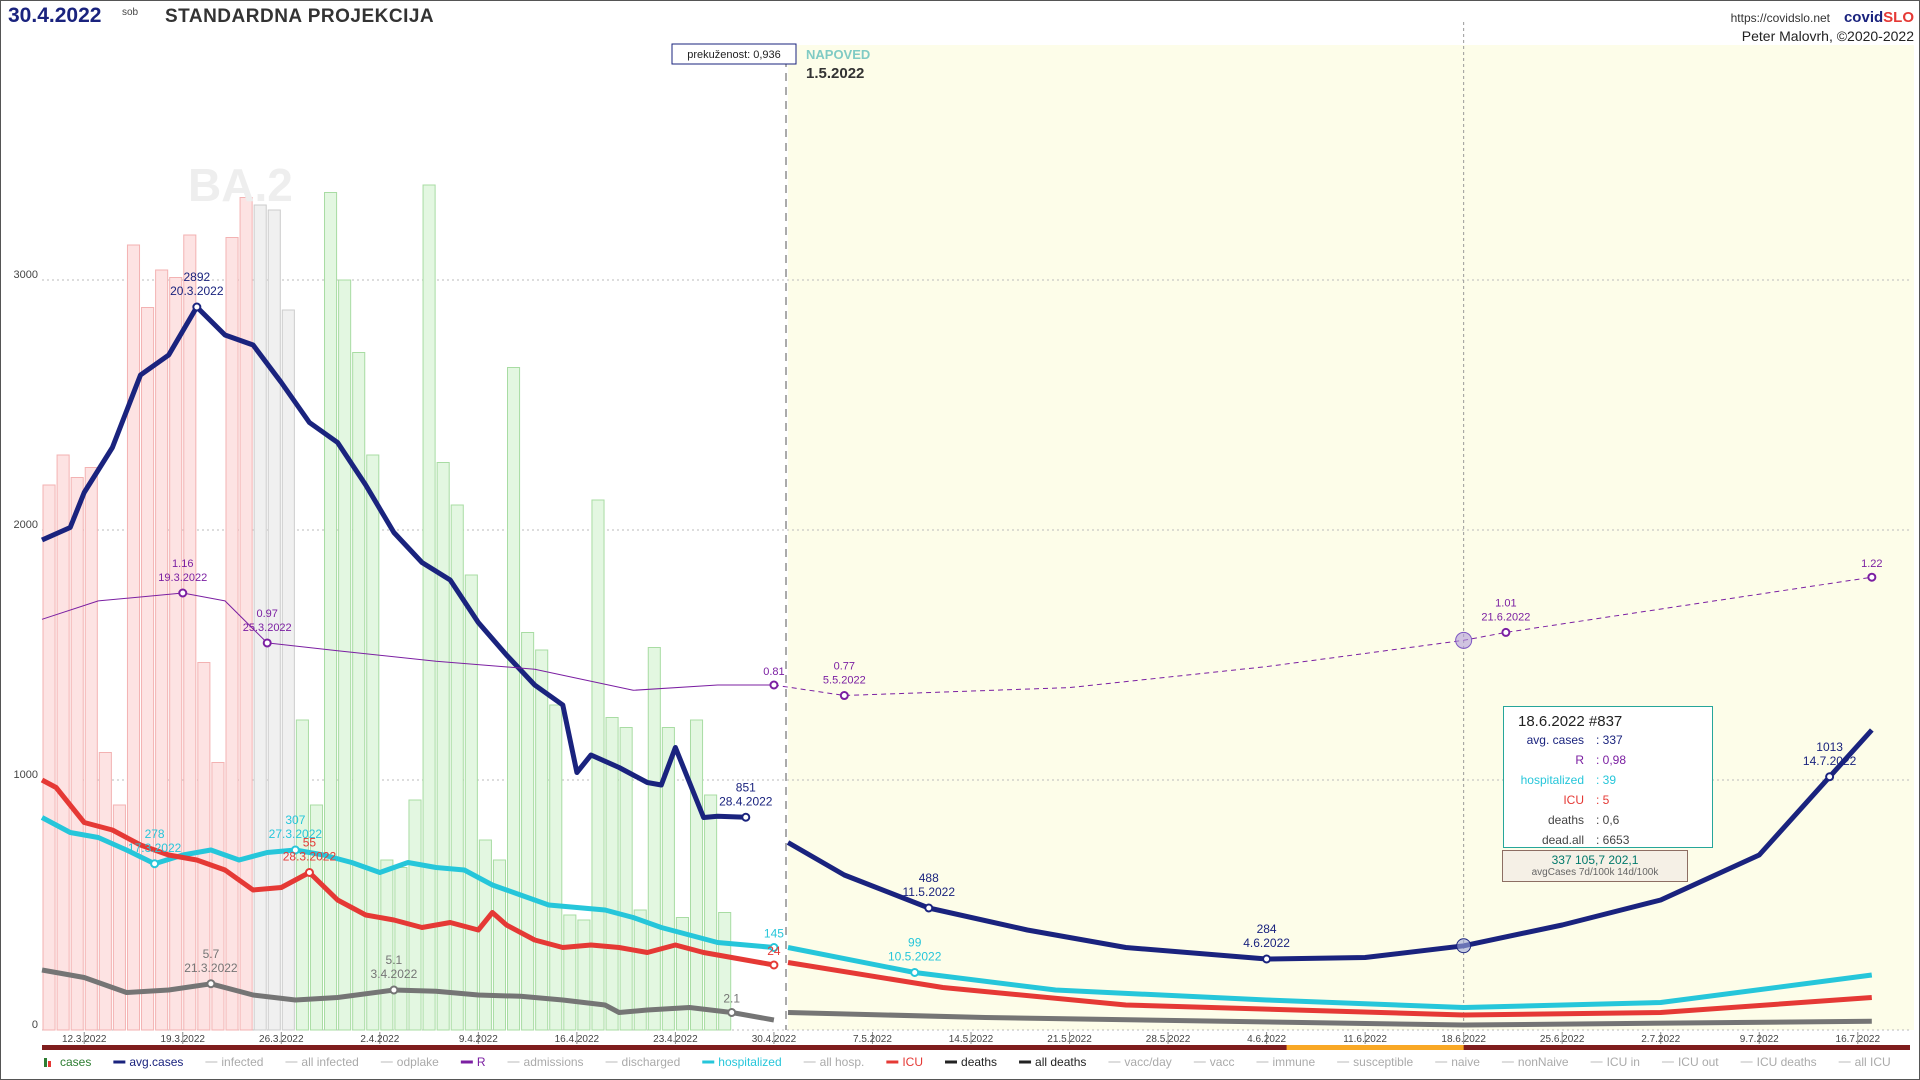  Describe the element at coordinates (242, 1062) in the screenshot. I see `legend-item-infected: infected` at that location.